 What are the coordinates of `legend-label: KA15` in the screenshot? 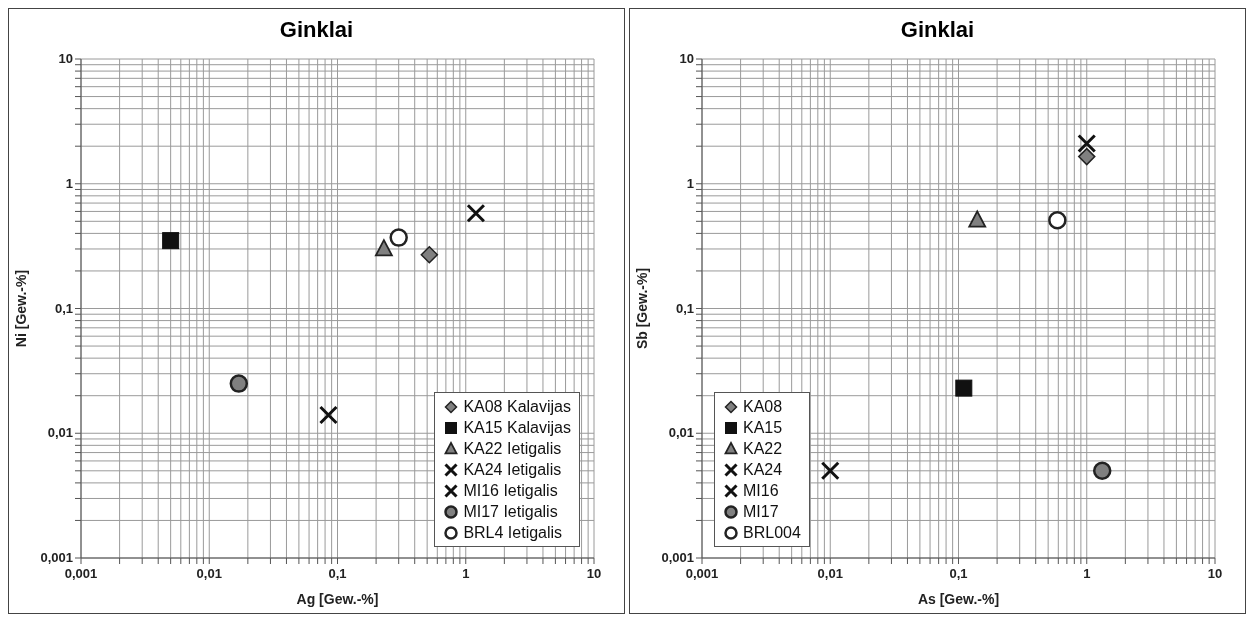 It's located at (763, 427).